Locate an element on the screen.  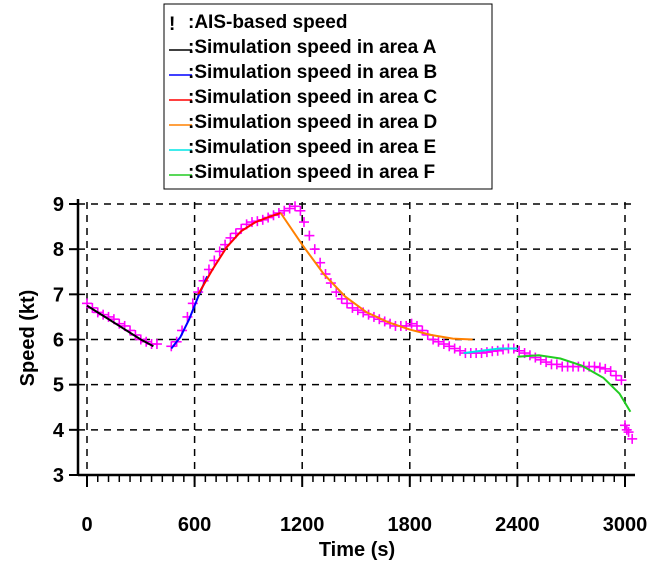
y-tick-label: 4 is located at coordinates (59, 431).